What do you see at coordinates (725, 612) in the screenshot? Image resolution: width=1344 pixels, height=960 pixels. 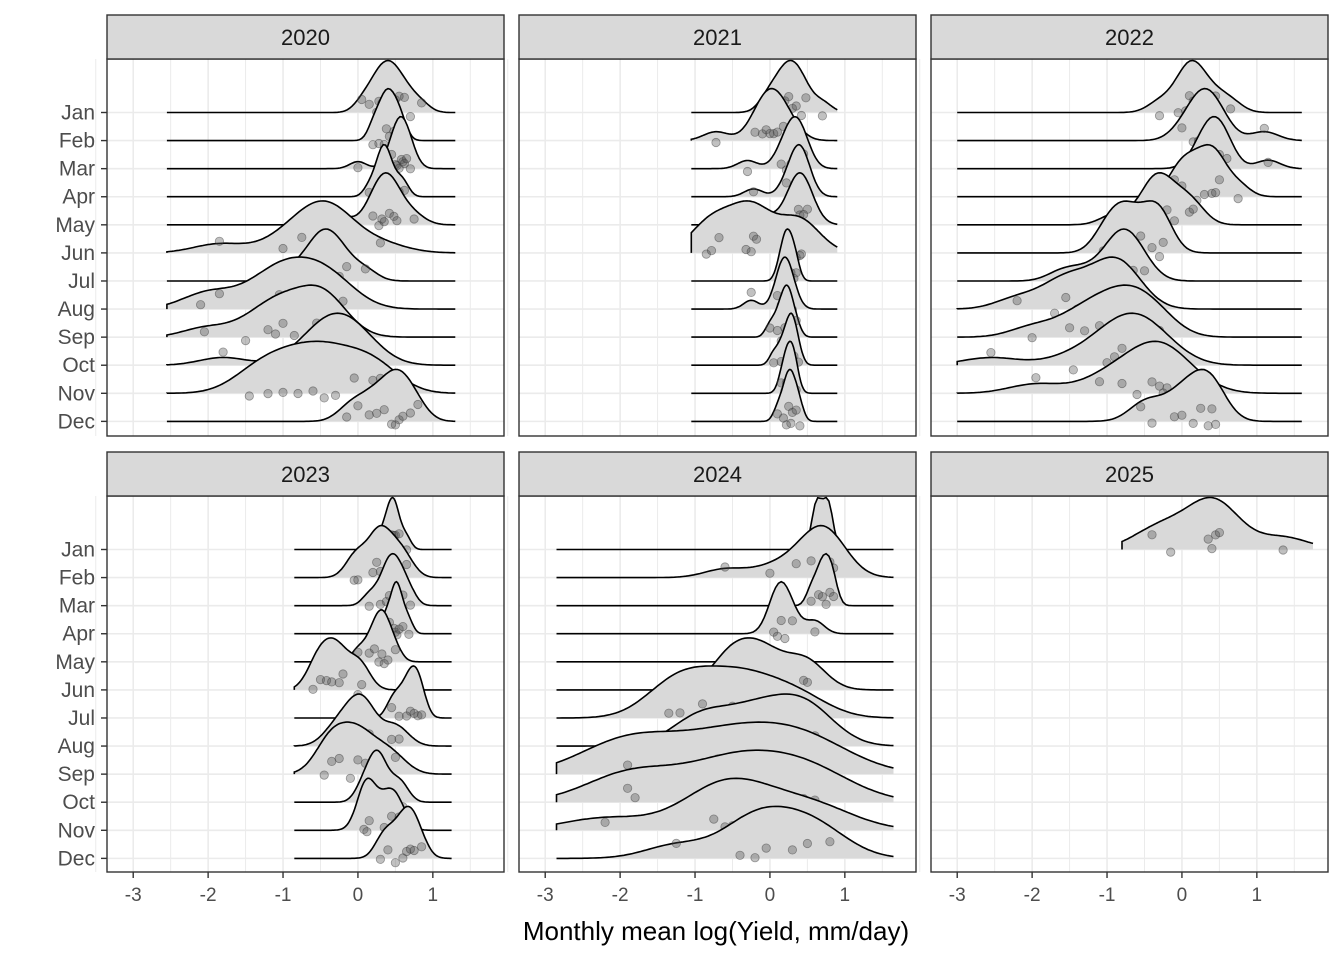 I see `ridge-apr` at bounding box center [725, 612].